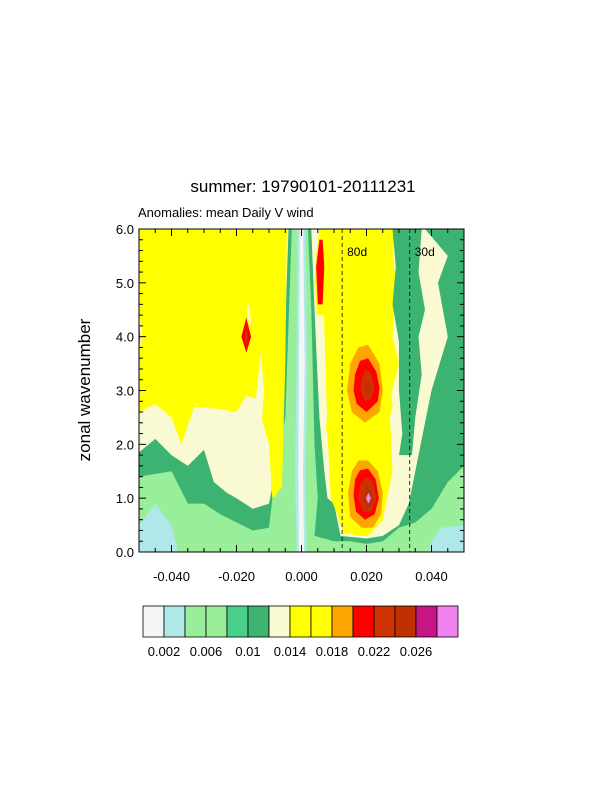 Image resolution: width=607 pixels, height=787 pixels. I want to click on y-tick-label: 2.0, so click(125, 444).